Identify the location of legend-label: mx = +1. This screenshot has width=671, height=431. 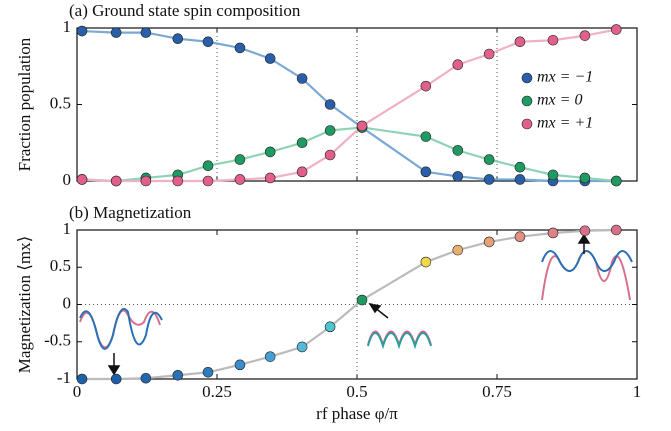
(565, 123).